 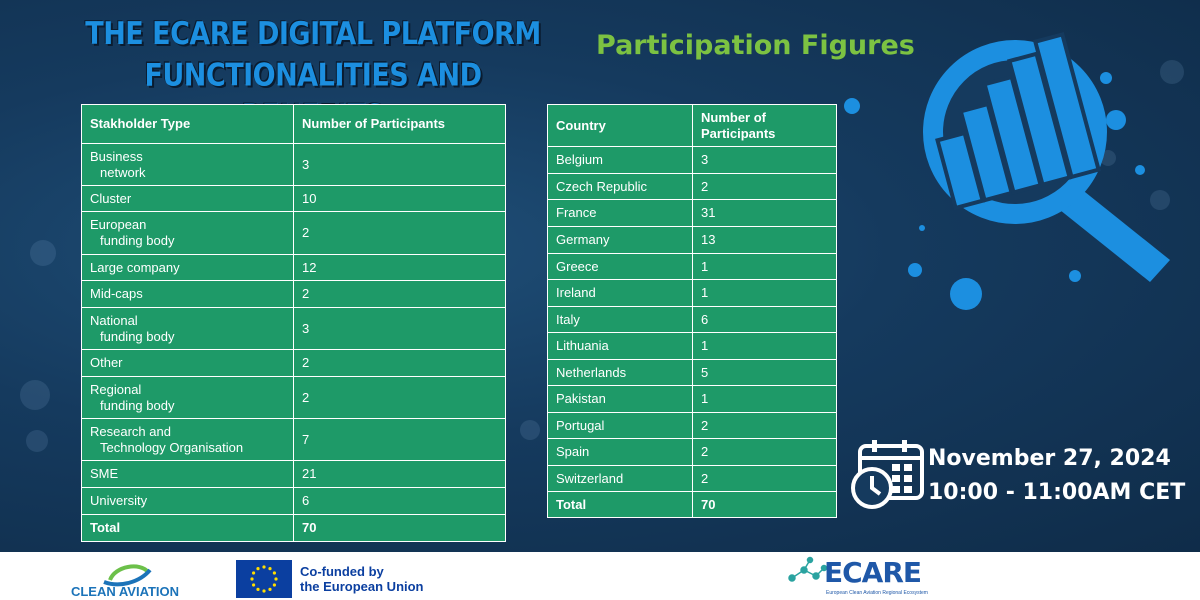 I want to click on cell-text: Business, so click(x=116, y=156).